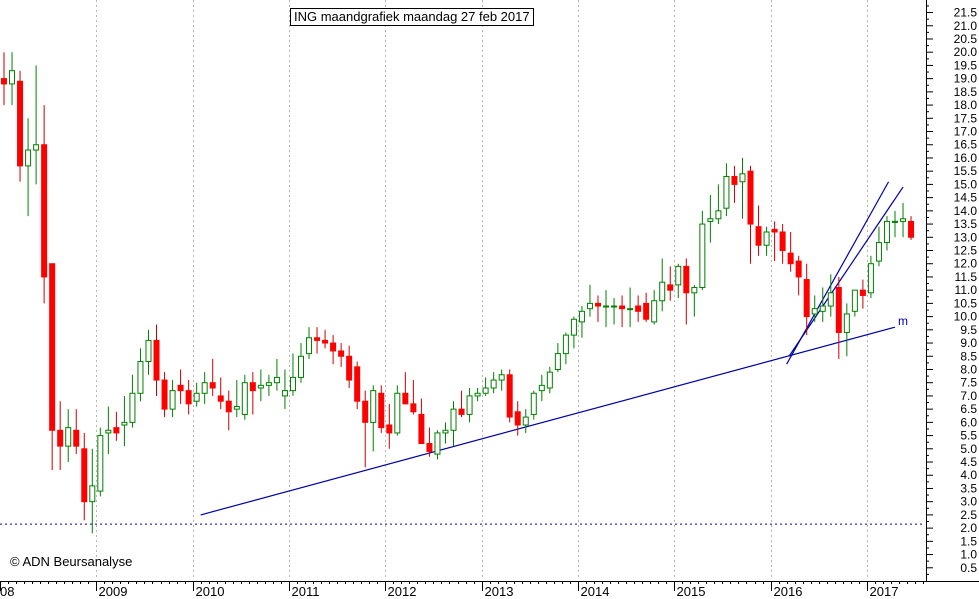 Image resolution: width=979 pixels, height=599 pixels. I want to click on y-tick-label: 20.0, so click(966, 52).